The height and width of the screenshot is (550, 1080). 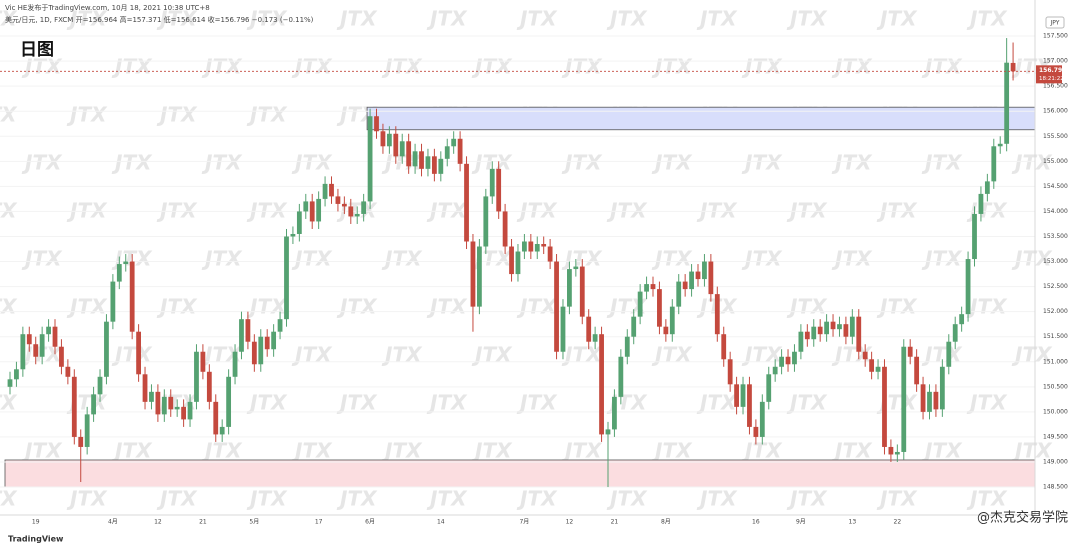 I want to click on y-tick-label: 148.500, so click(x=1055, y=487).